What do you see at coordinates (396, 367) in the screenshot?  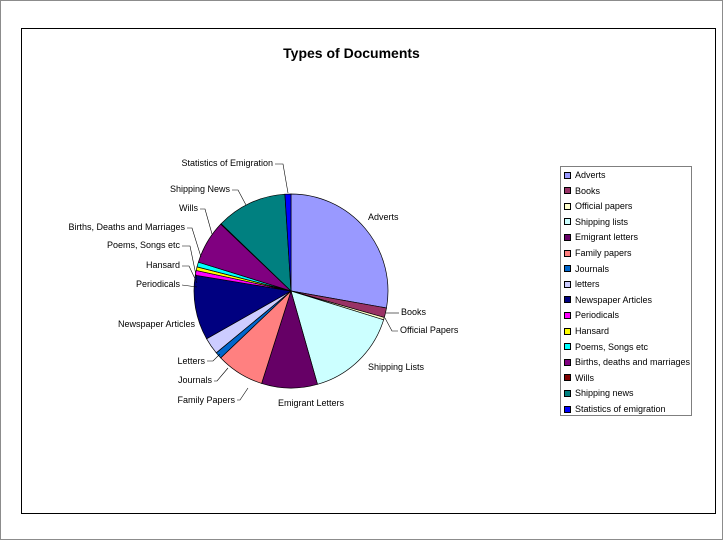 I see `slice-label: Shipping Lists` at bounding box center [396, 367].